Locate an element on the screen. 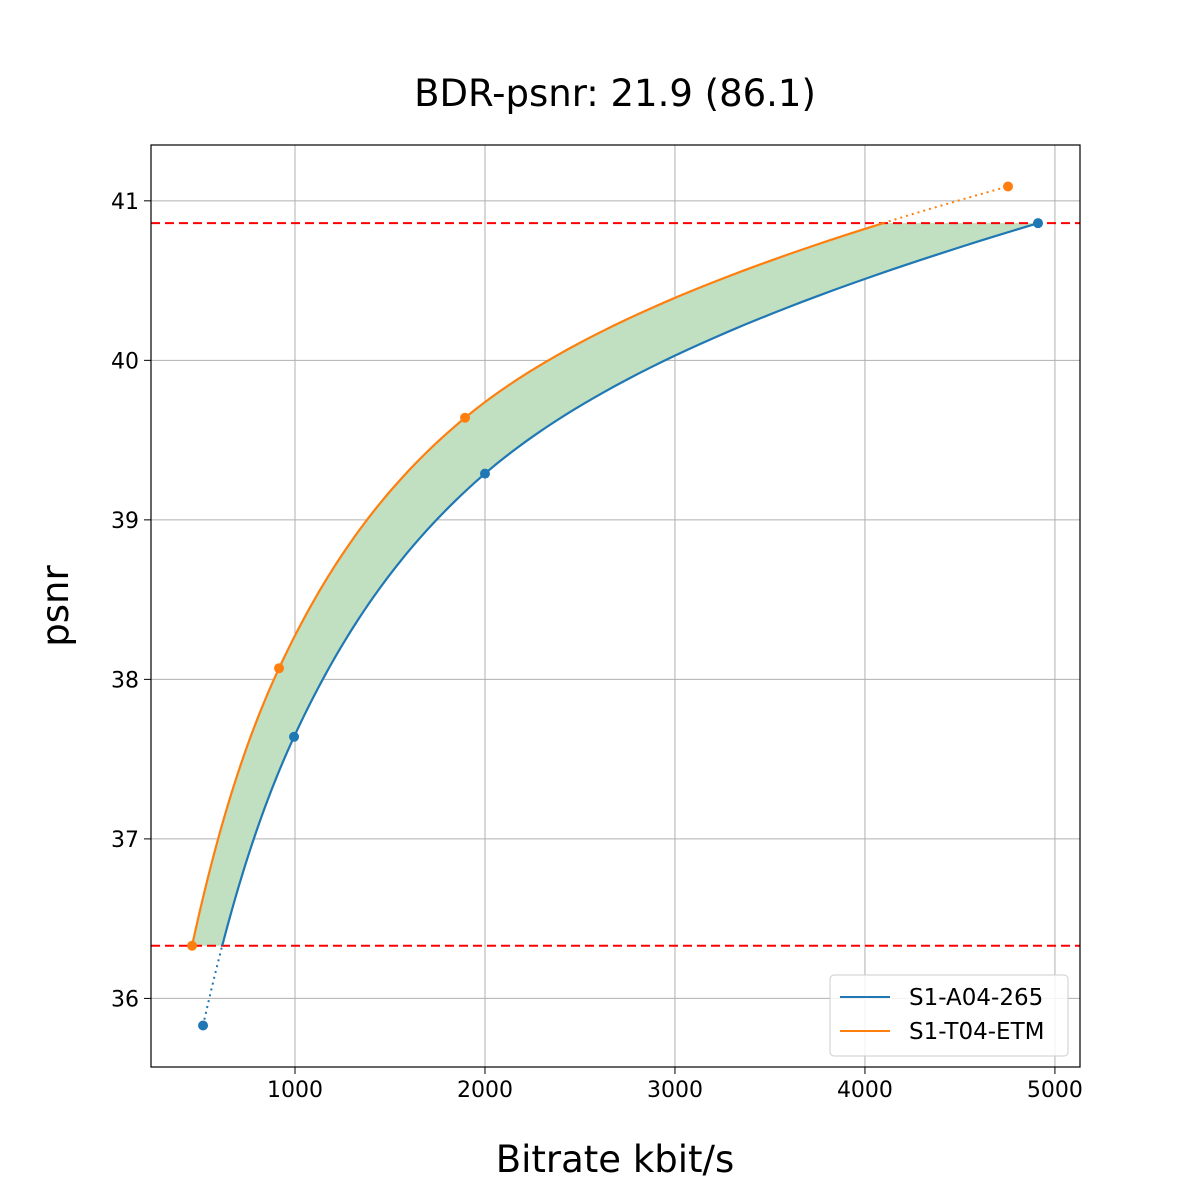  legend-box is located at coordinates (949, 1015).